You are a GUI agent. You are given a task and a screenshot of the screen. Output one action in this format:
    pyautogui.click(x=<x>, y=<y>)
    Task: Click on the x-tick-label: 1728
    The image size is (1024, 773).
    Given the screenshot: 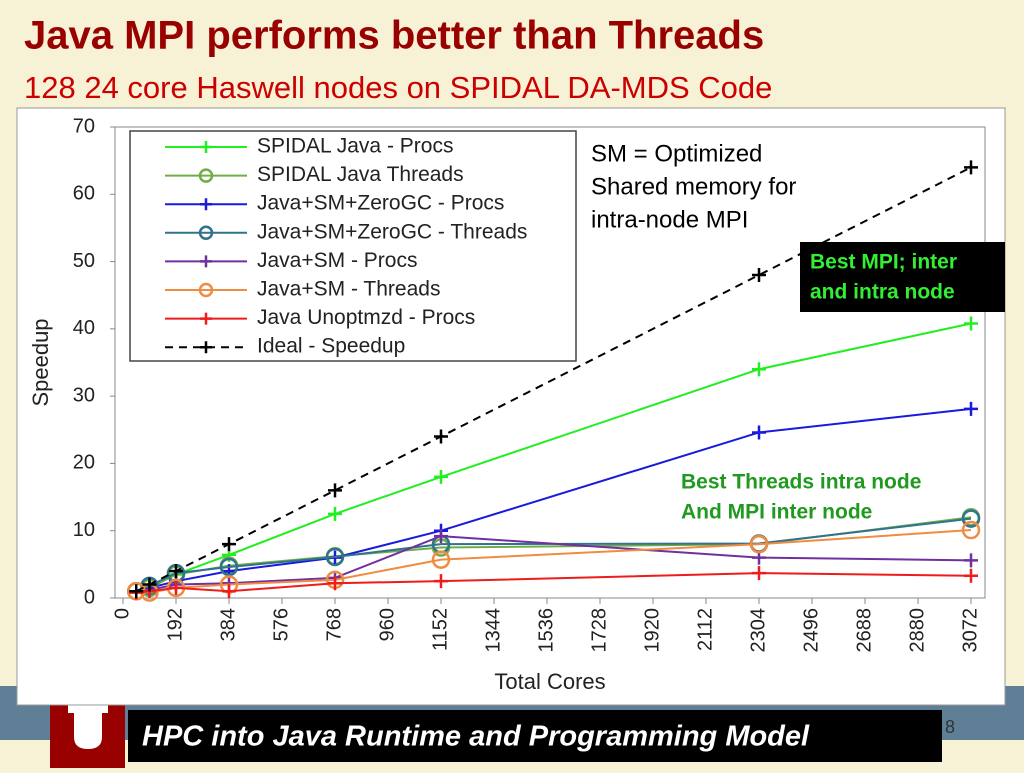 What is the action you would take?
    pyautogui.click(x=599, y=630)
    